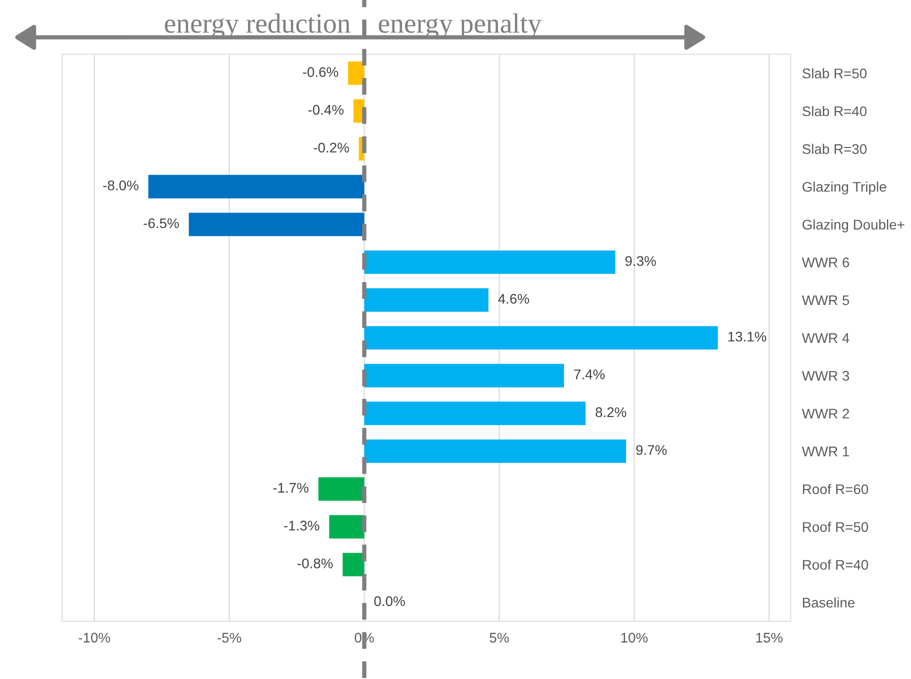 The image size is (911, 679). Describe the element at coordinates (651, 450) in the screenshot. I see `data-label: 9.7%` at that location.